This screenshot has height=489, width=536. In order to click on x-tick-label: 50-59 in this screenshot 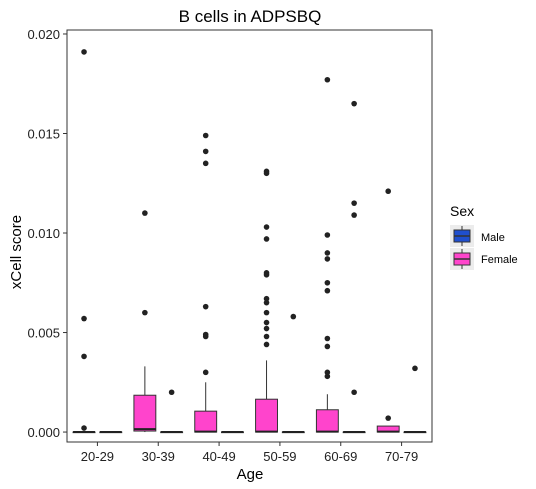, I will do `click(279, 456)`.